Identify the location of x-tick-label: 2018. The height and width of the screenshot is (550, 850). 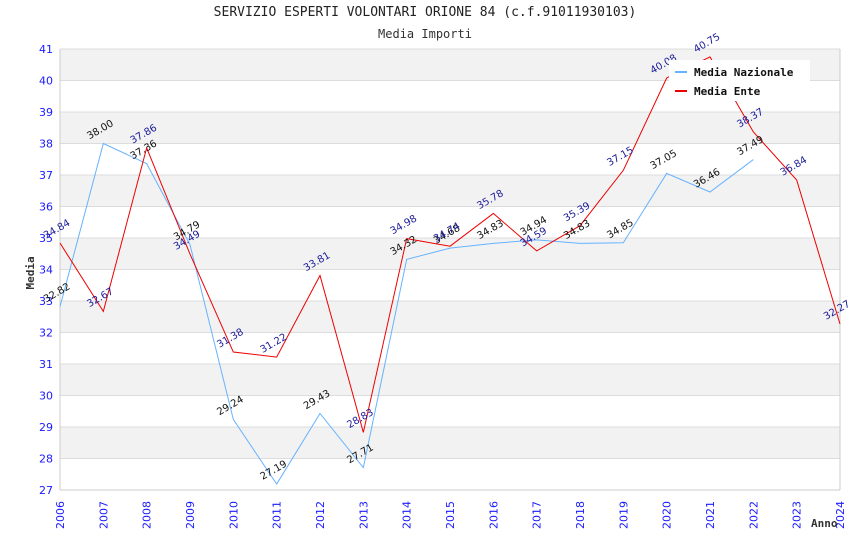
(580, 515).